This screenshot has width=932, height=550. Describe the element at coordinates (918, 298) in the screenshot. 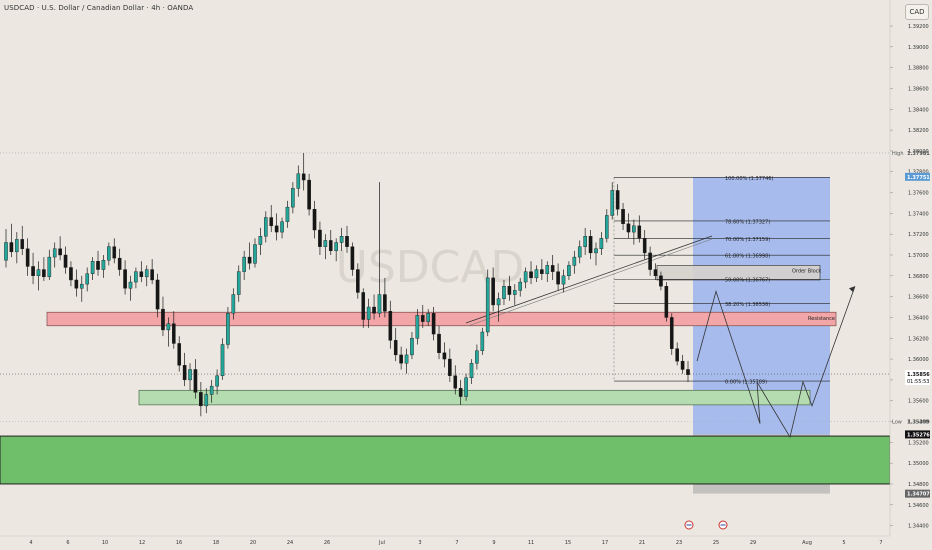

I see `y-tick-label: 1.36600` at that location.